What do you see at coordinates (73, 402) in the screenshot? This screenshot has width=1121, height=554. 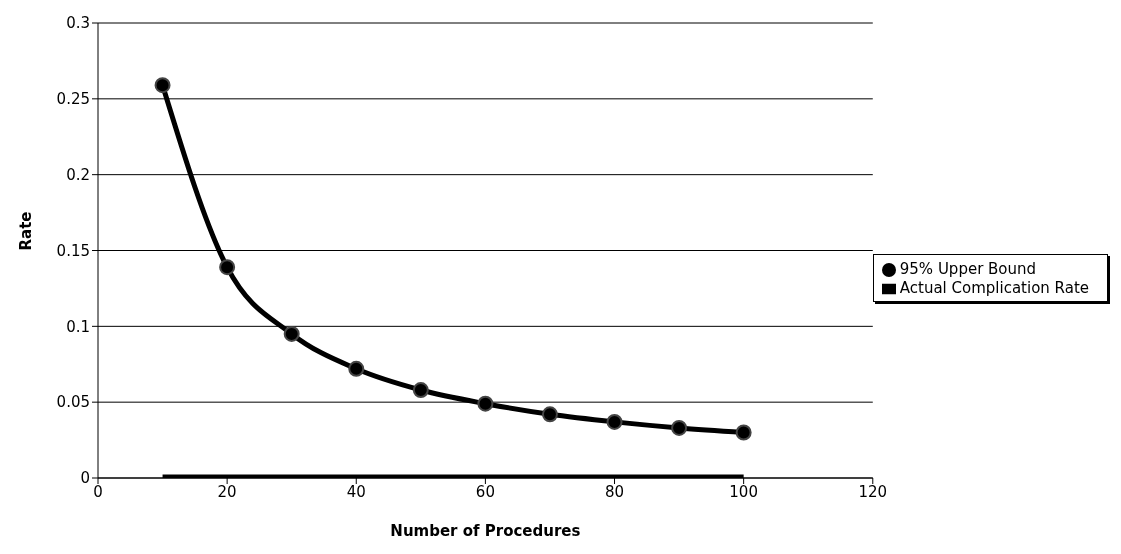 I see `y-tick-label: 0.05` at bounding box center [73, 402].